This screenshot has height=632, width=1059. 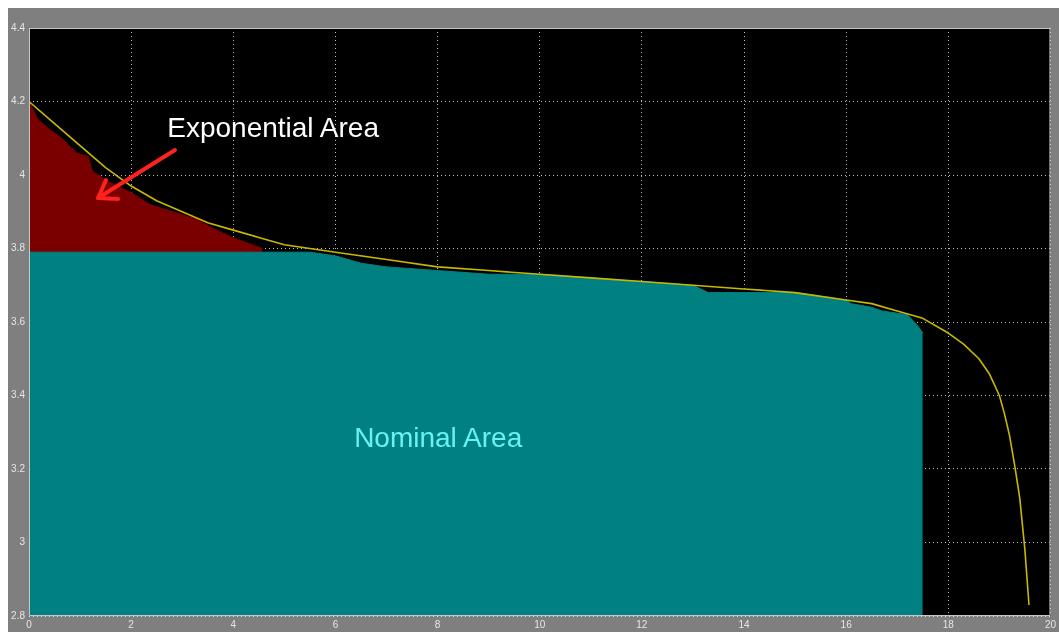 What do you see at coordinates (29, 624) in the screenshot?
I see `x-tick-label: 0` at bounding box center [29, 624].